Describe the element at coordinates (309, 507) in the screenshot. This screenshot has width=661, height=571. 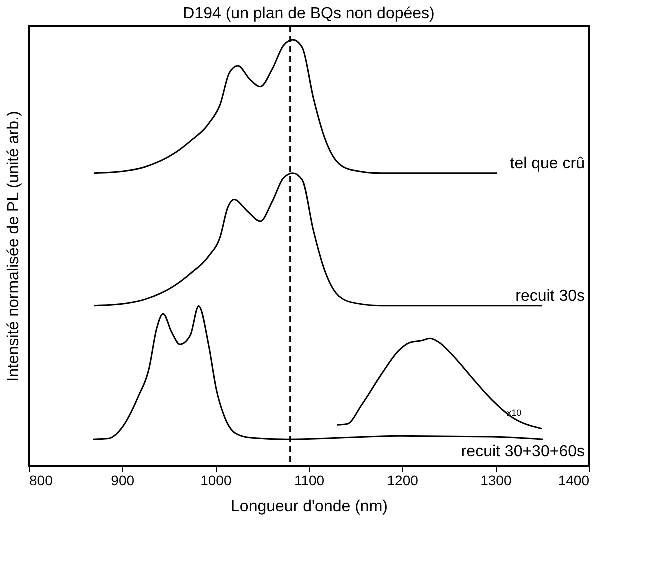
I see `x-axis-title: Longueur d'onde (nm)` at that location.